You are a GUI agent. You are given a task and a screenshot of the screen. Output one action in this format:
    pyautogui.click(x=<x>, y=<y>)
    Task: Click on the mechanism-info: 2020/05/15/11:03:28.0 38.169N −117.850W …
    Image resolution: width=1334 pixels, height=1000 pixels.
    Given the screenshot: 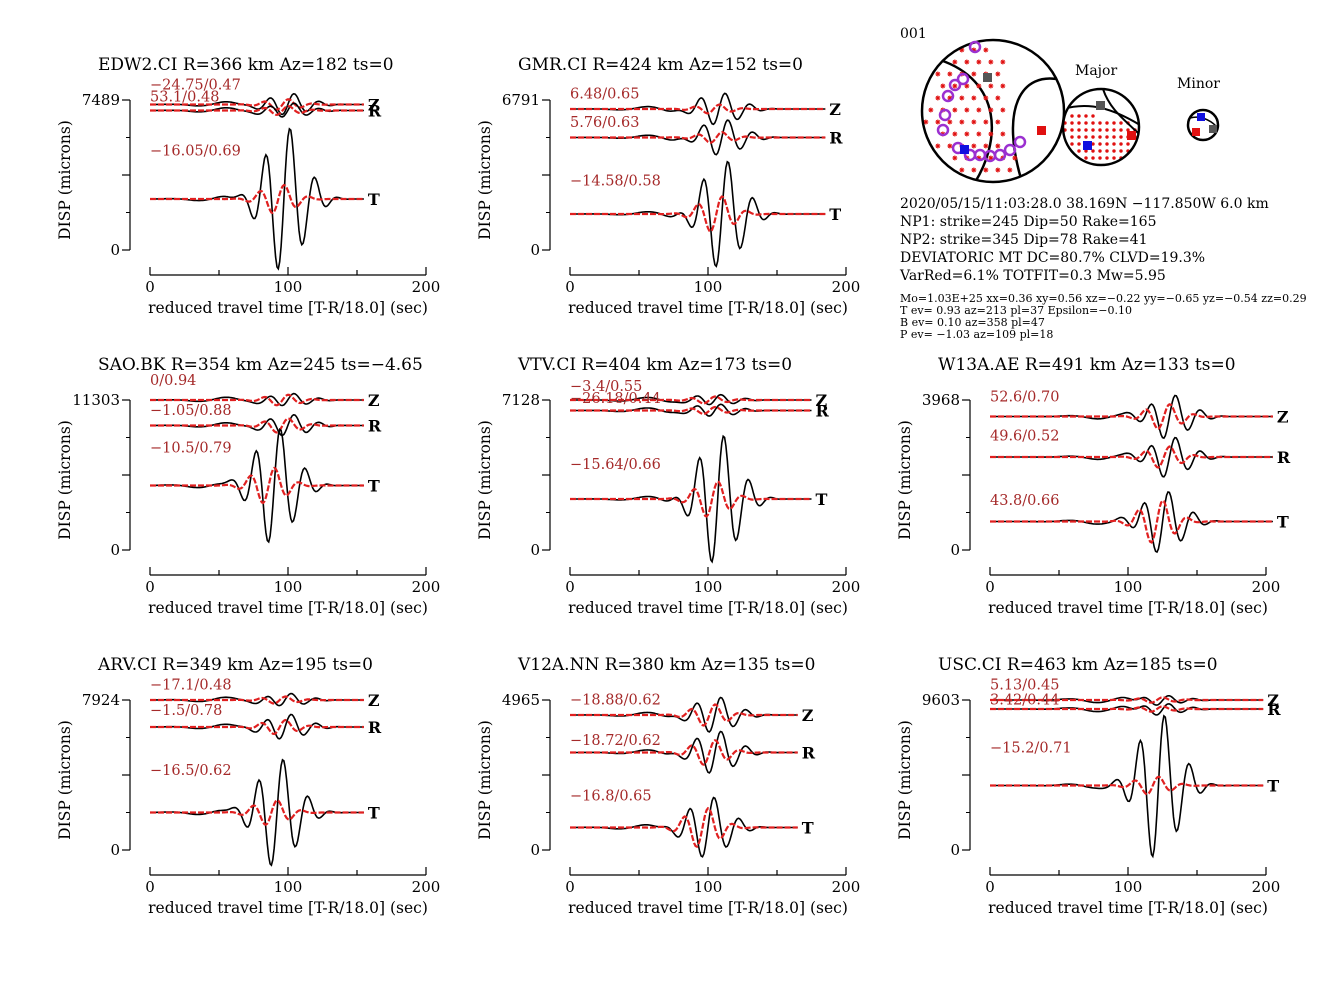 What is the action you would take?
    pyautogui.click(x=1103, y=268)
    